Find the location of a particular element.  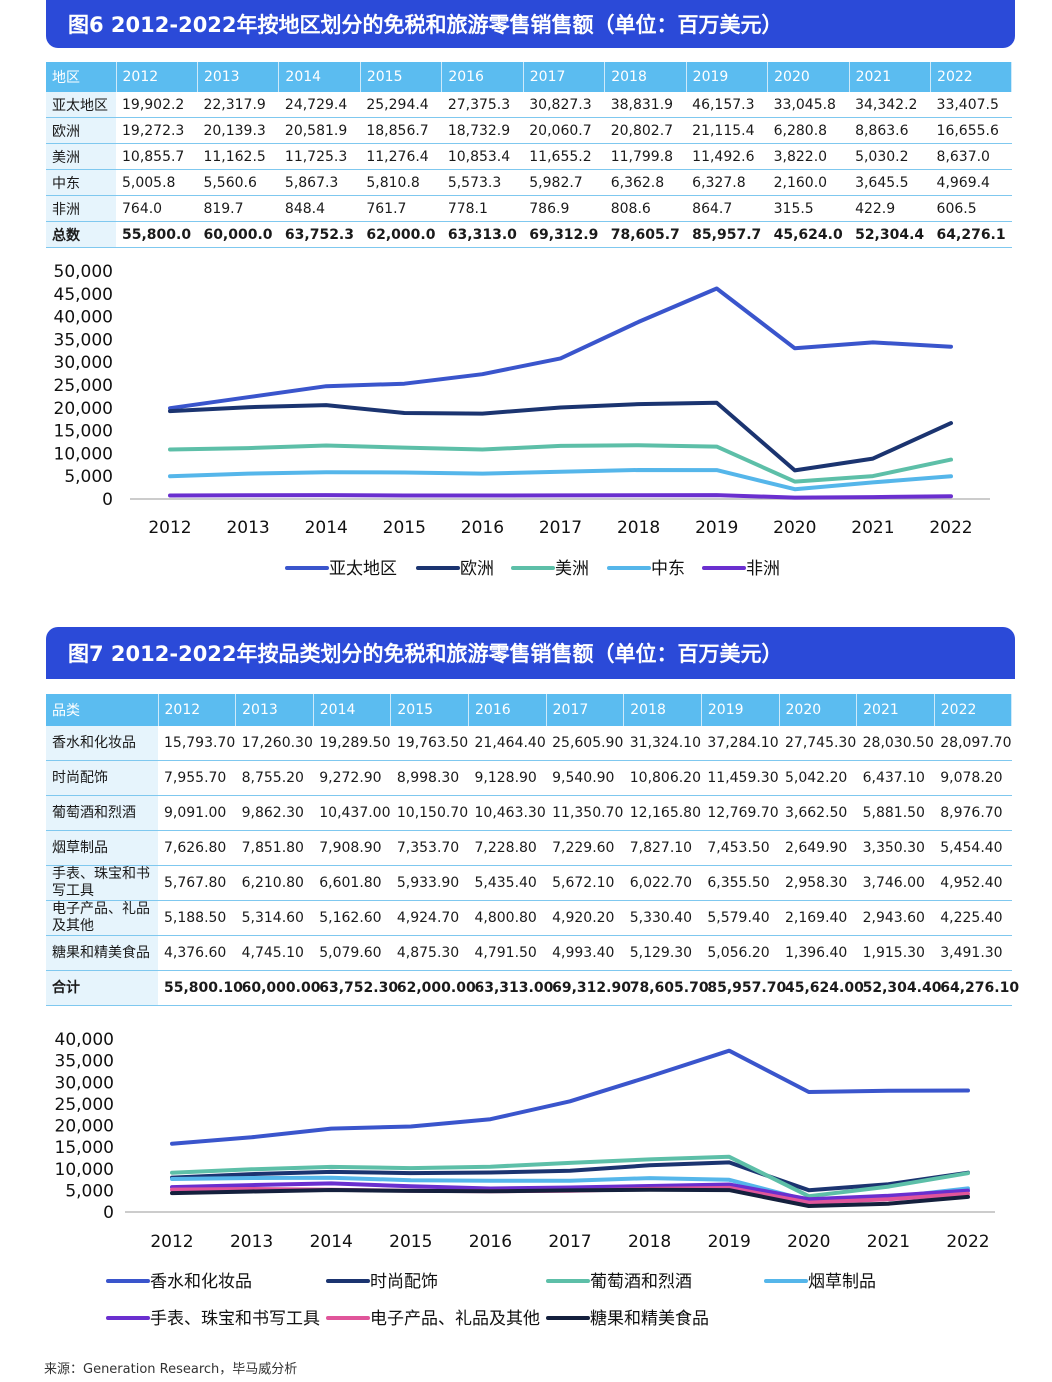

table-cell: 31,324.10 is located at coordinates (662, 743).